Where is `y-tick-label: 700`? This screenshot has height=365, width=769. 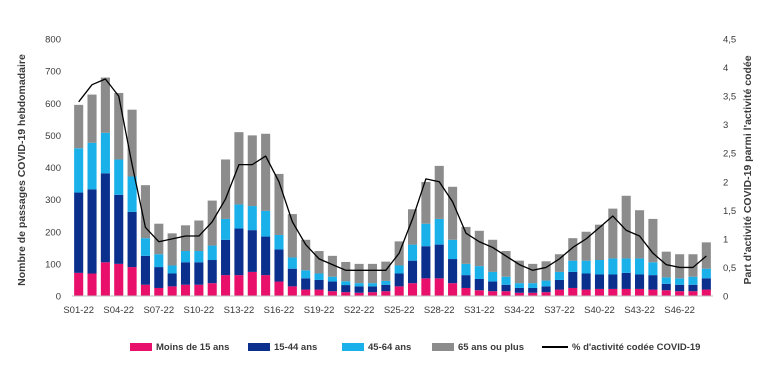
y-tick-label: 700 is located at coordinates (53, 72).